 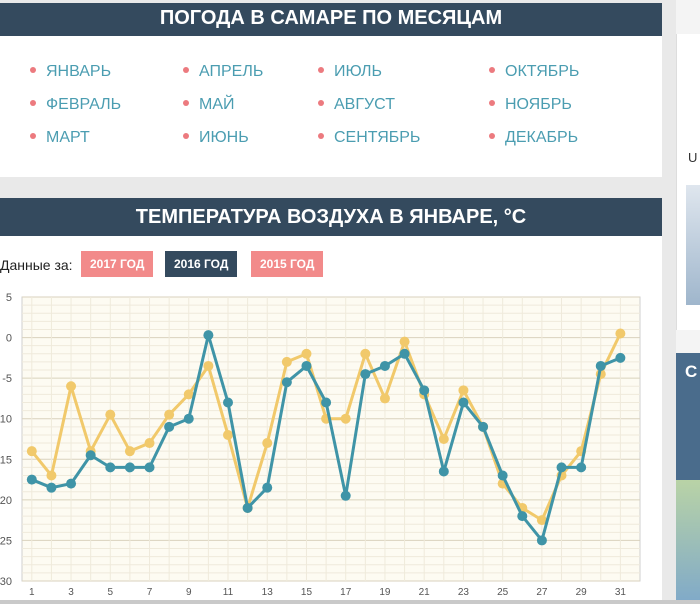 What do you see at coordinates (369, 138) in the screenshot?
I see `month-link-september: СЕНТЯБРЬ` at bounding box center [369, 138].